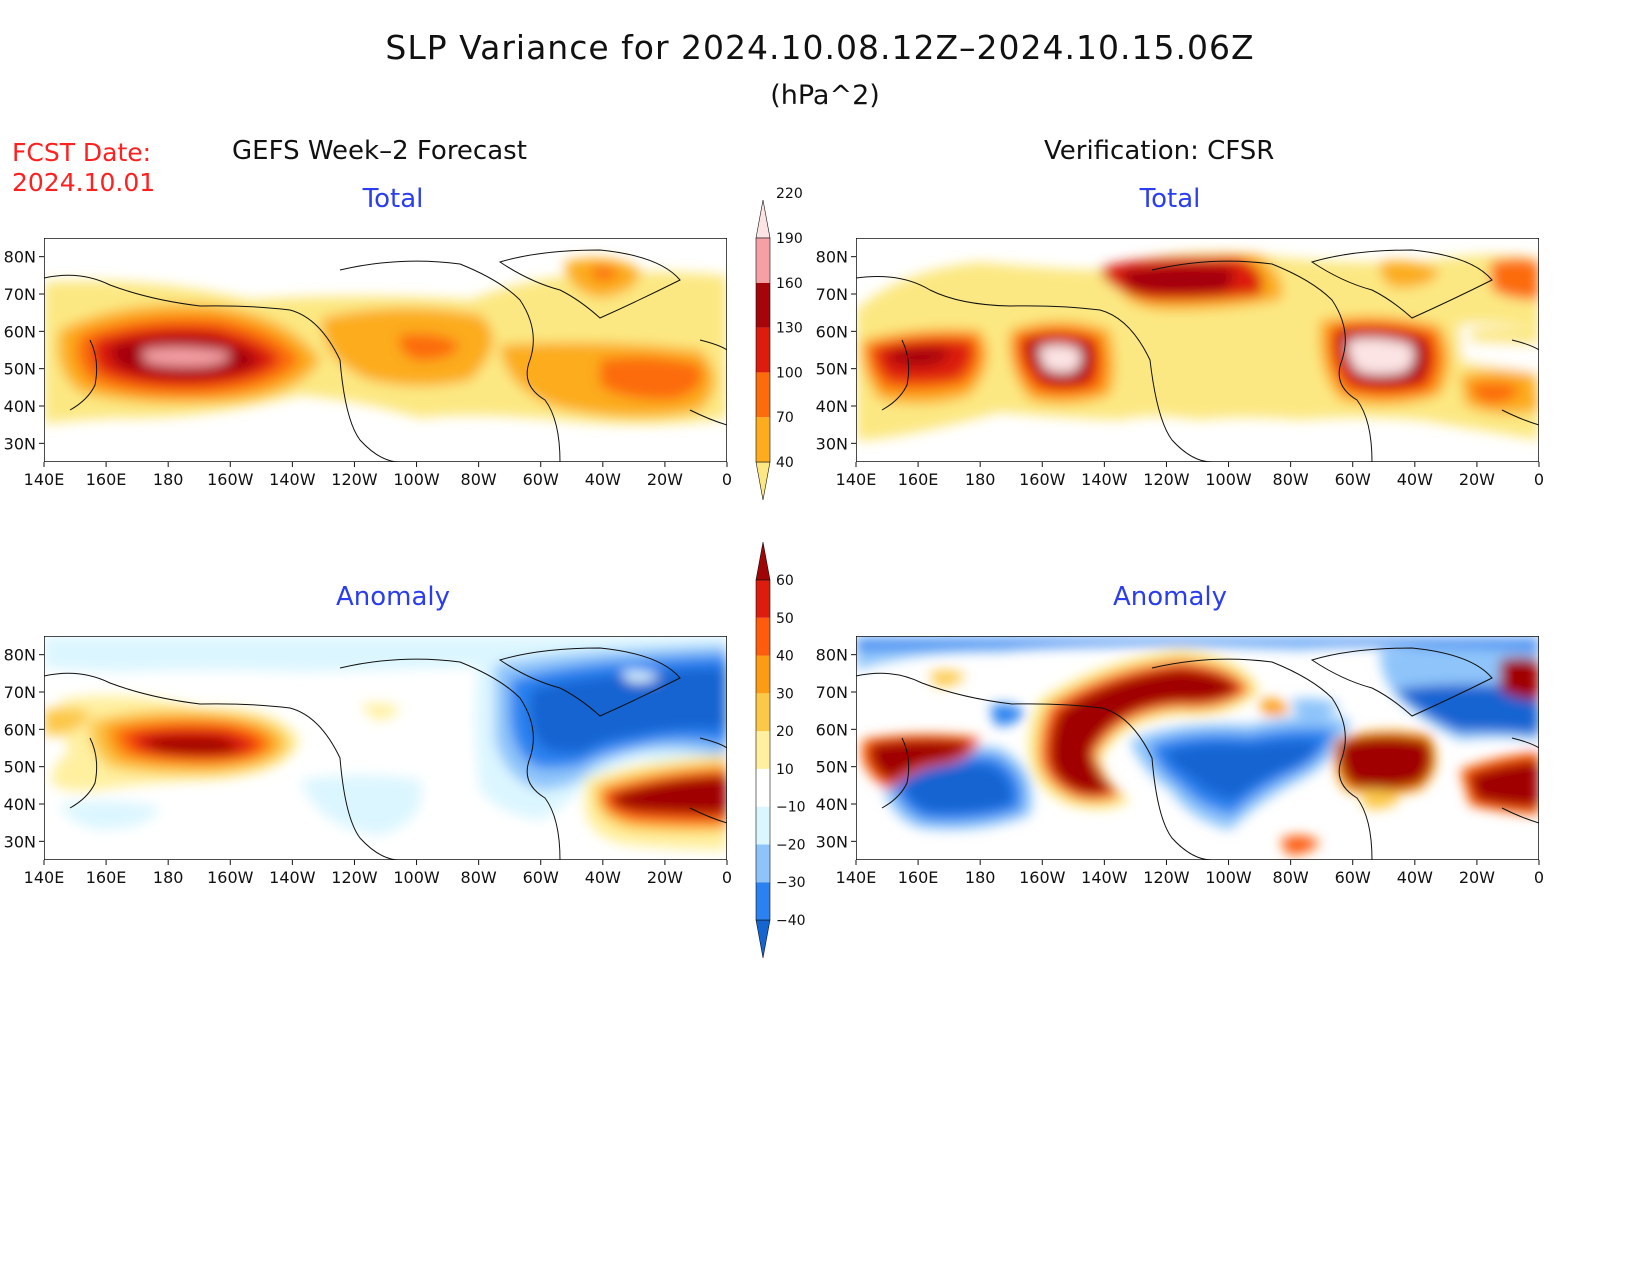  What do you see at coordinates (789, 373) in the screenshot?
I see `colorbar-label: 100` at bounding box center [789, 373].